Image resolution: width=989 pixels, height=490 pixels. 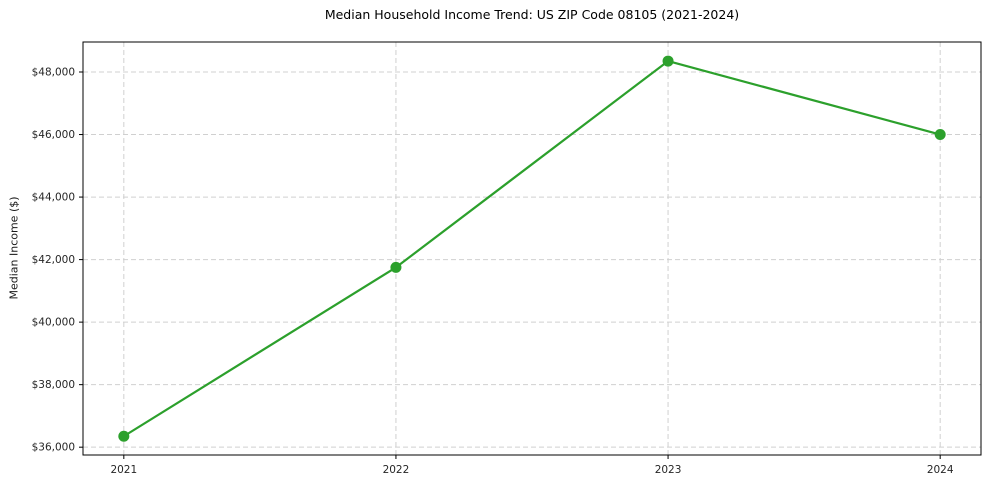 What do you see at coordinates (53, 135) in the screenshot?
I see `y-tick-label: $46,000` at bounding box center [53, 135].